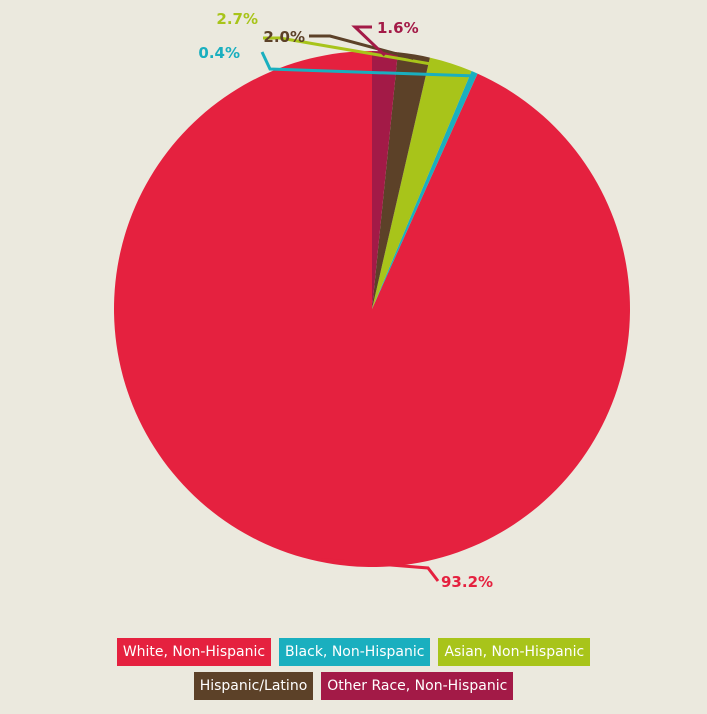  What do you see at coordinates (284, 37) in the screenshot?
I see `value-label-hispanic: 2.0%` at bounding box center [284, 37].